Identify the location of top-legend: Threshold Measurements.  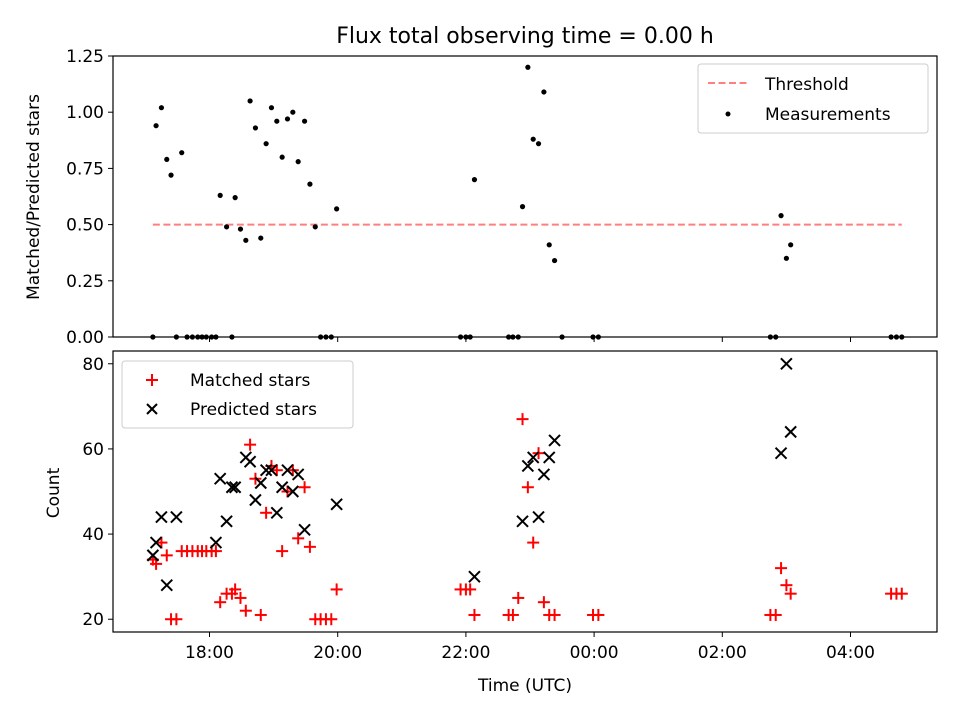
(813, 98).